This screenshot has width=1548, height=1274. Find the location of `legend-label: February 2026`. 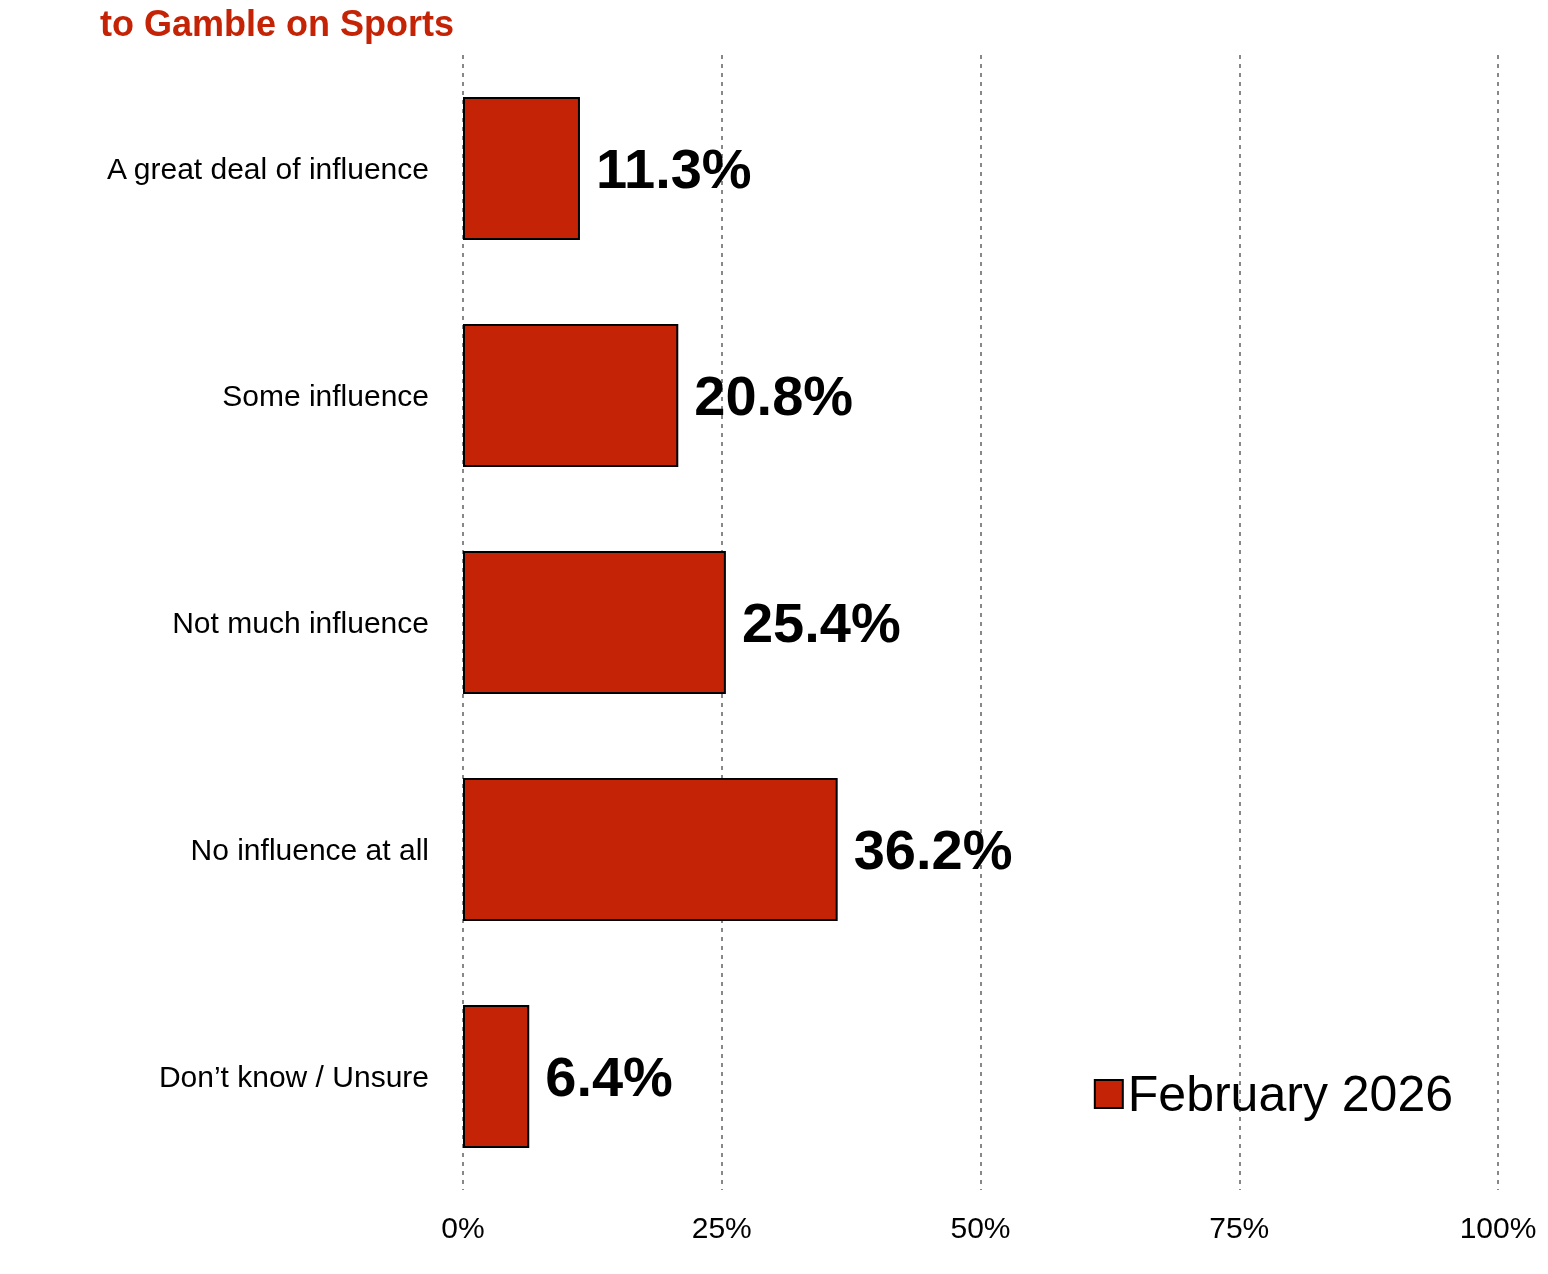

legend-label: February 2026 is located at coordinates (1290, 1094).